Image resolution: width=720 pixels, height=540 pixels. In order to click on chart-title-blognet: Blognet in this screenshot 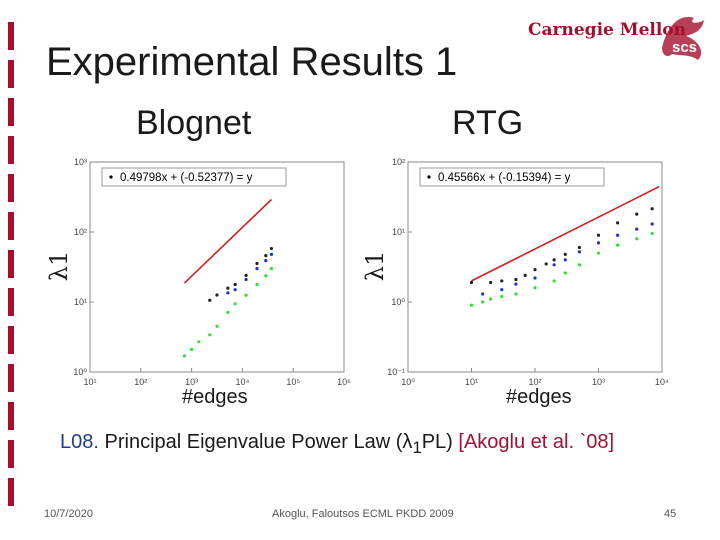, I will do `click(194, 123)`.